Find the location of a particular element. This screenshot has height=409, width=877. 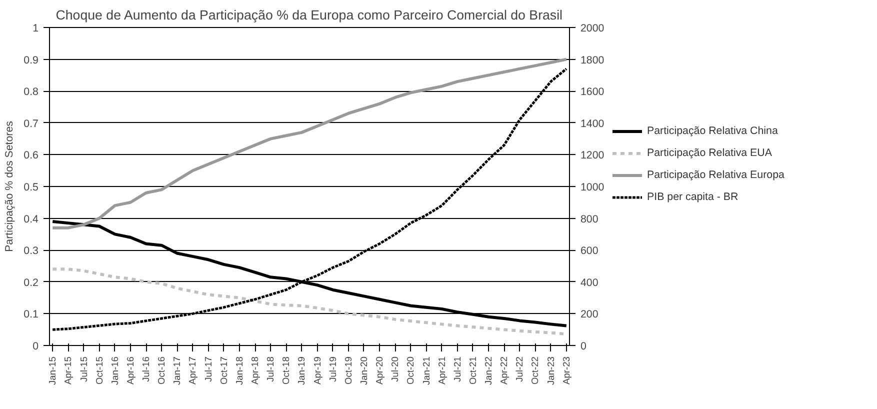

y-tick-label: 0.3 is located at coordinates (31, 251).